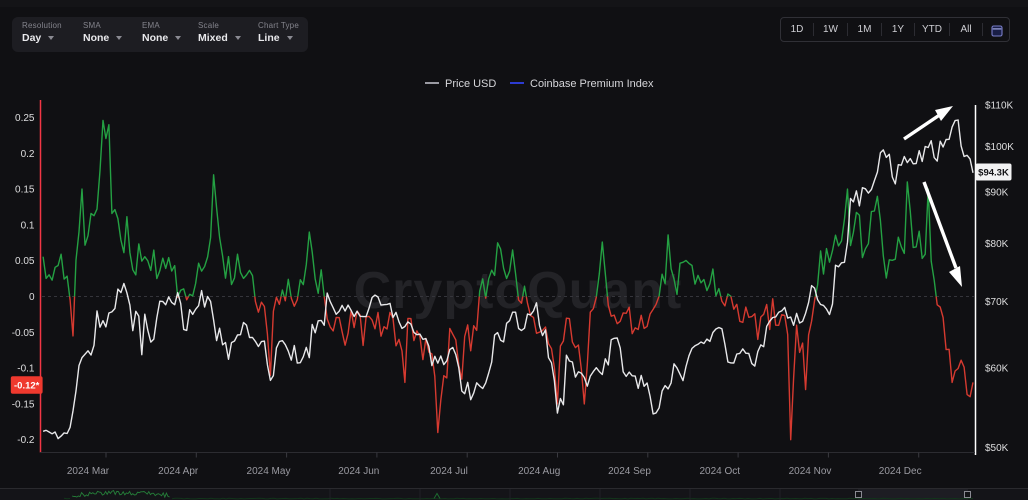 Image resolution: width=1028 pixels, height=500 pixels. I want to click on svg-text: $110K, so click(999, 106).